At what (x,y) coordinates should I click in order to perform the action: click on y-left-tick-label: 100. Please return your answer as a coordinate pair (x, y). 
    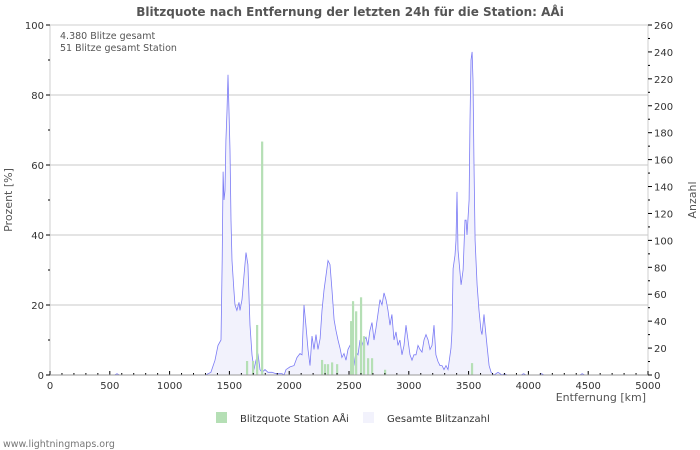
    Looking at the image, I should click on (34, 26).